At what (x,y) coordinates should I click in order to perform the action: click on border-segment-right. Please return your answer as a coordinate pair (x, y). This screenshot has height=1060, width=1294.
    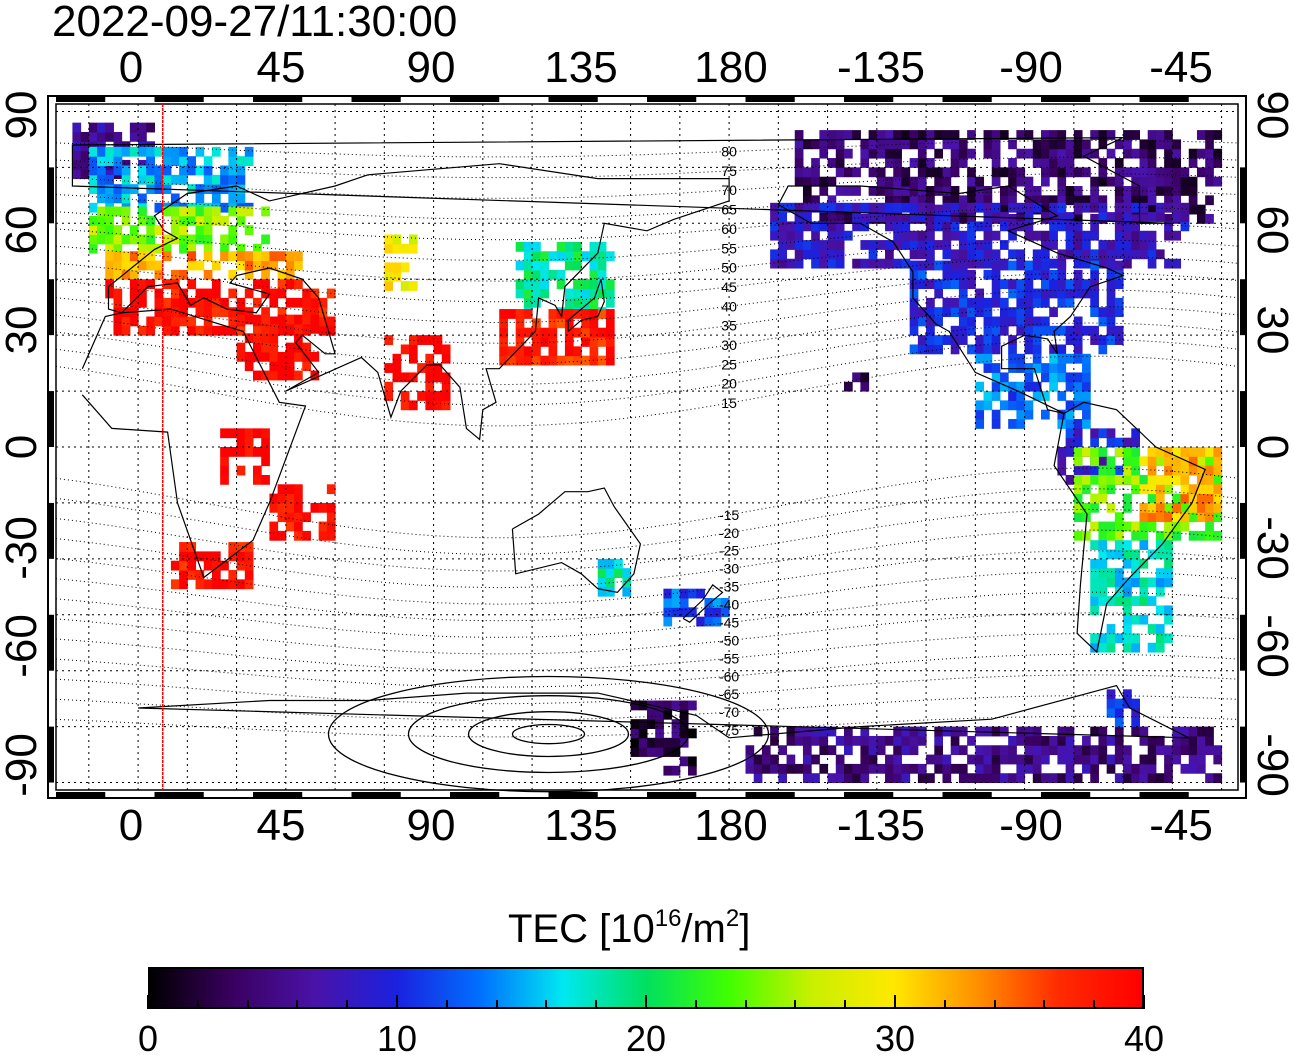
    Looking at the image, I should click on (1243, 642).